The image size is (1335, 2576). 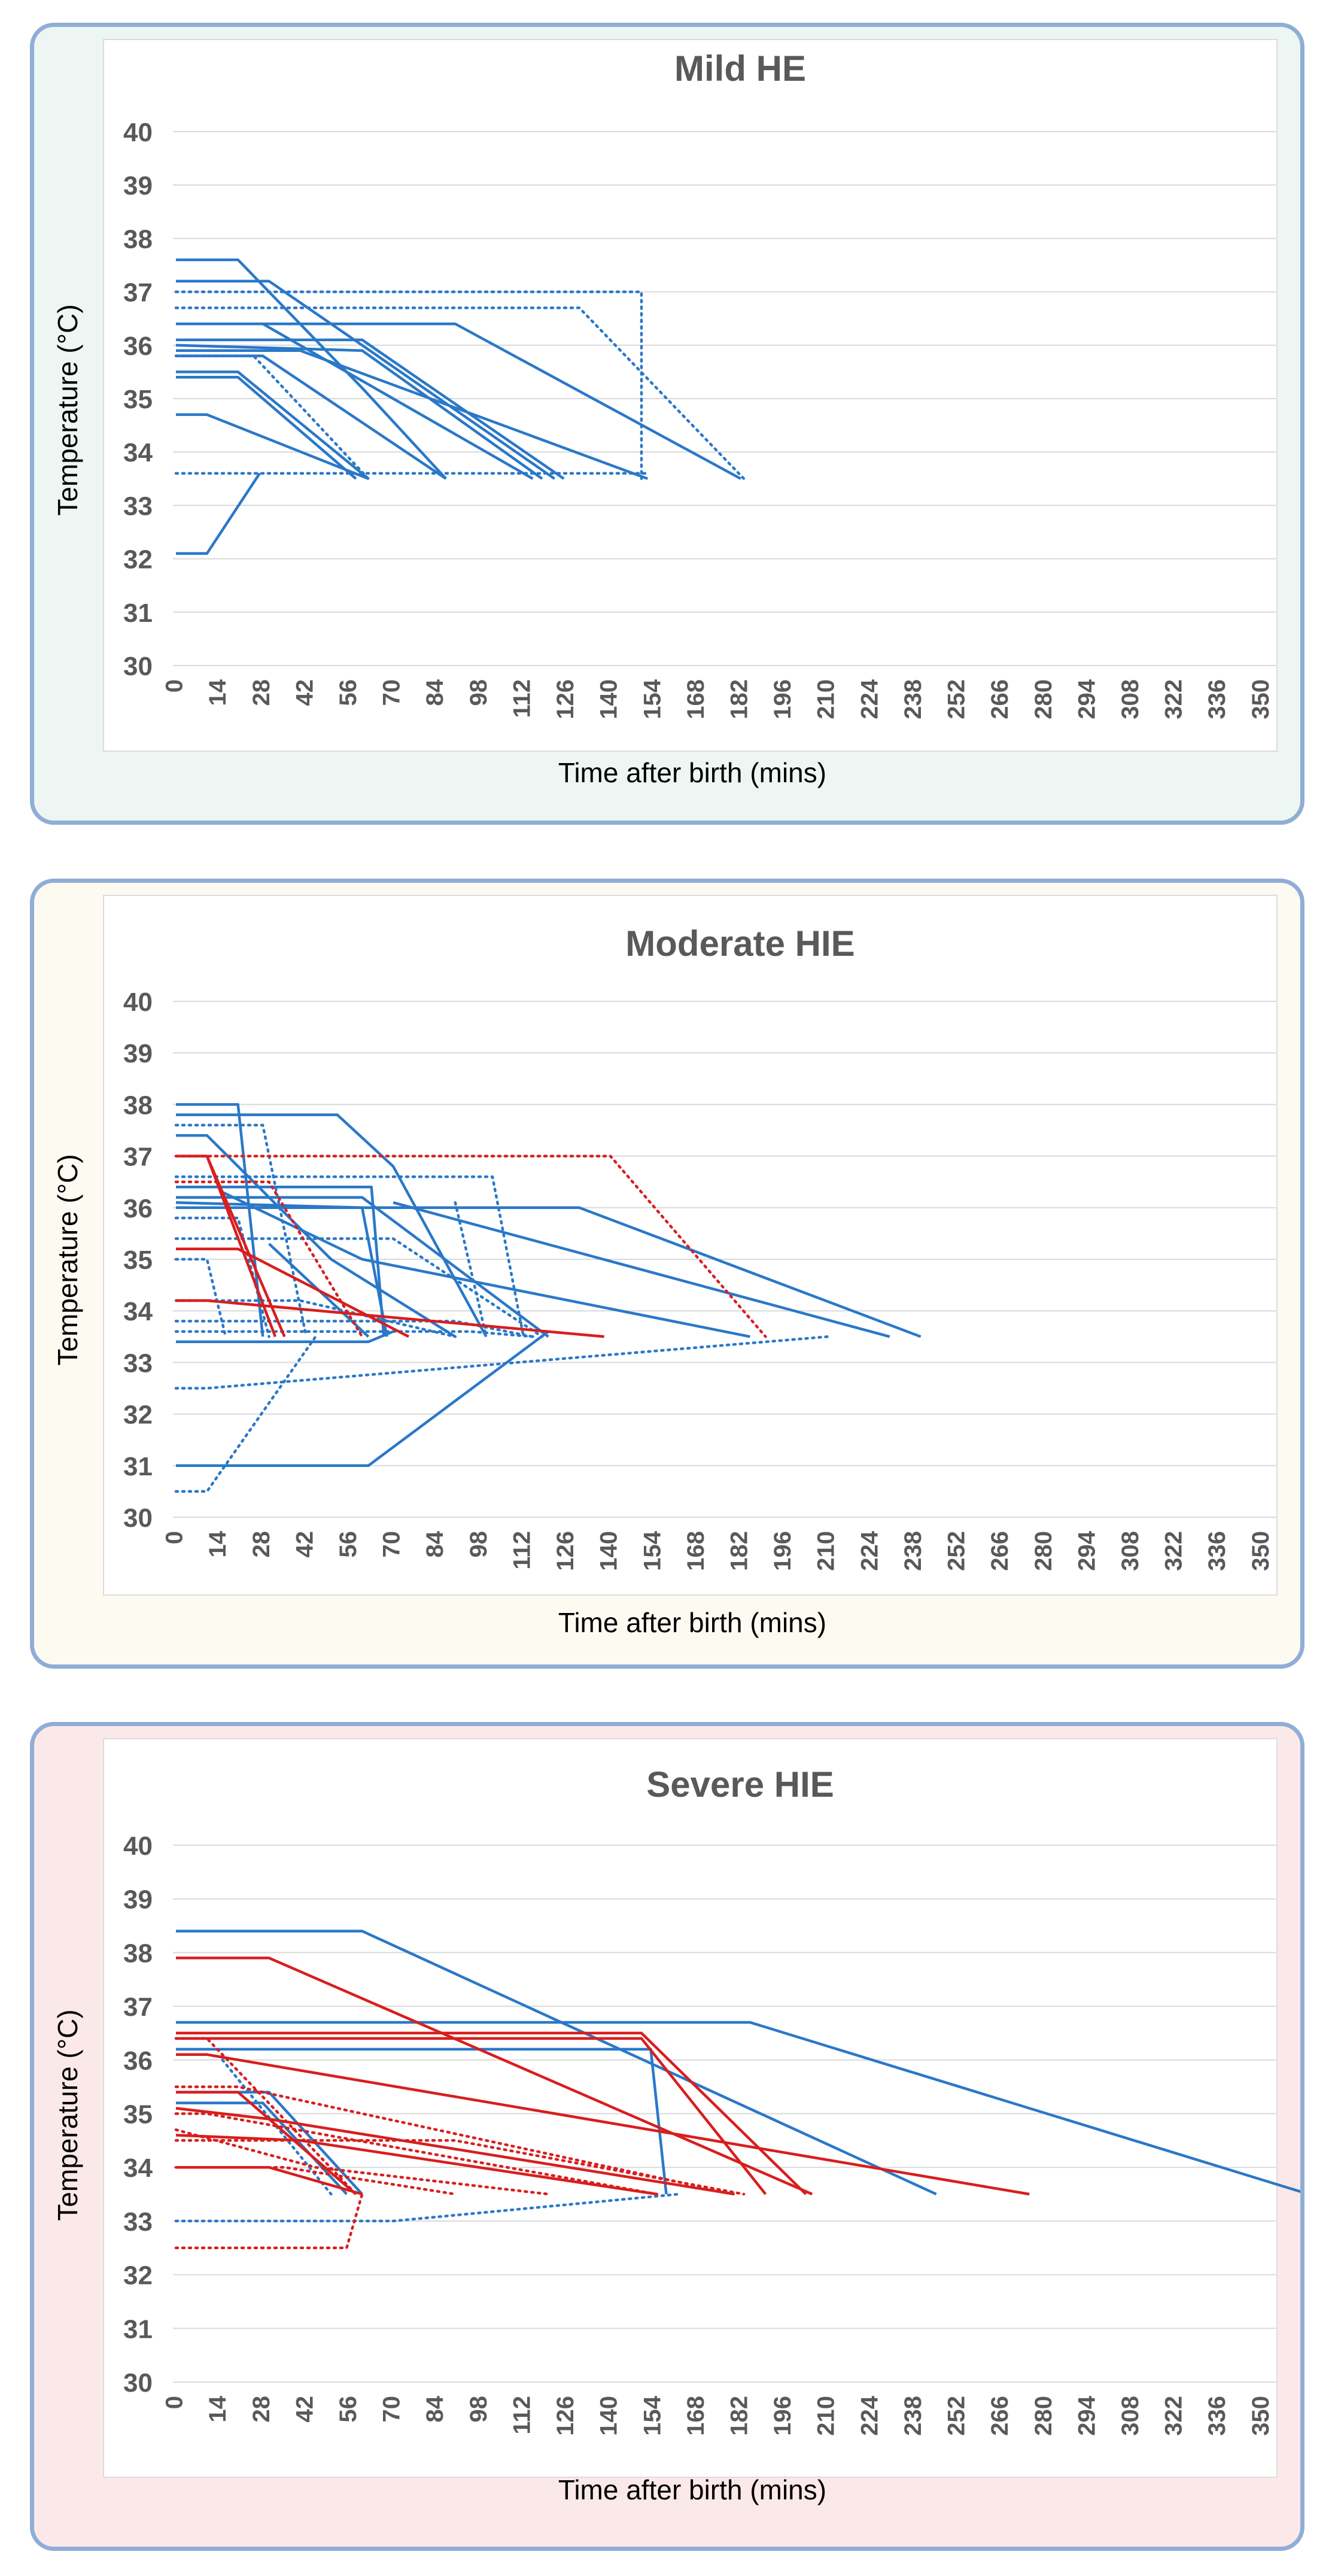 I want to click on mild-he-x-tick-label: 252, so click(x=957, y=699).